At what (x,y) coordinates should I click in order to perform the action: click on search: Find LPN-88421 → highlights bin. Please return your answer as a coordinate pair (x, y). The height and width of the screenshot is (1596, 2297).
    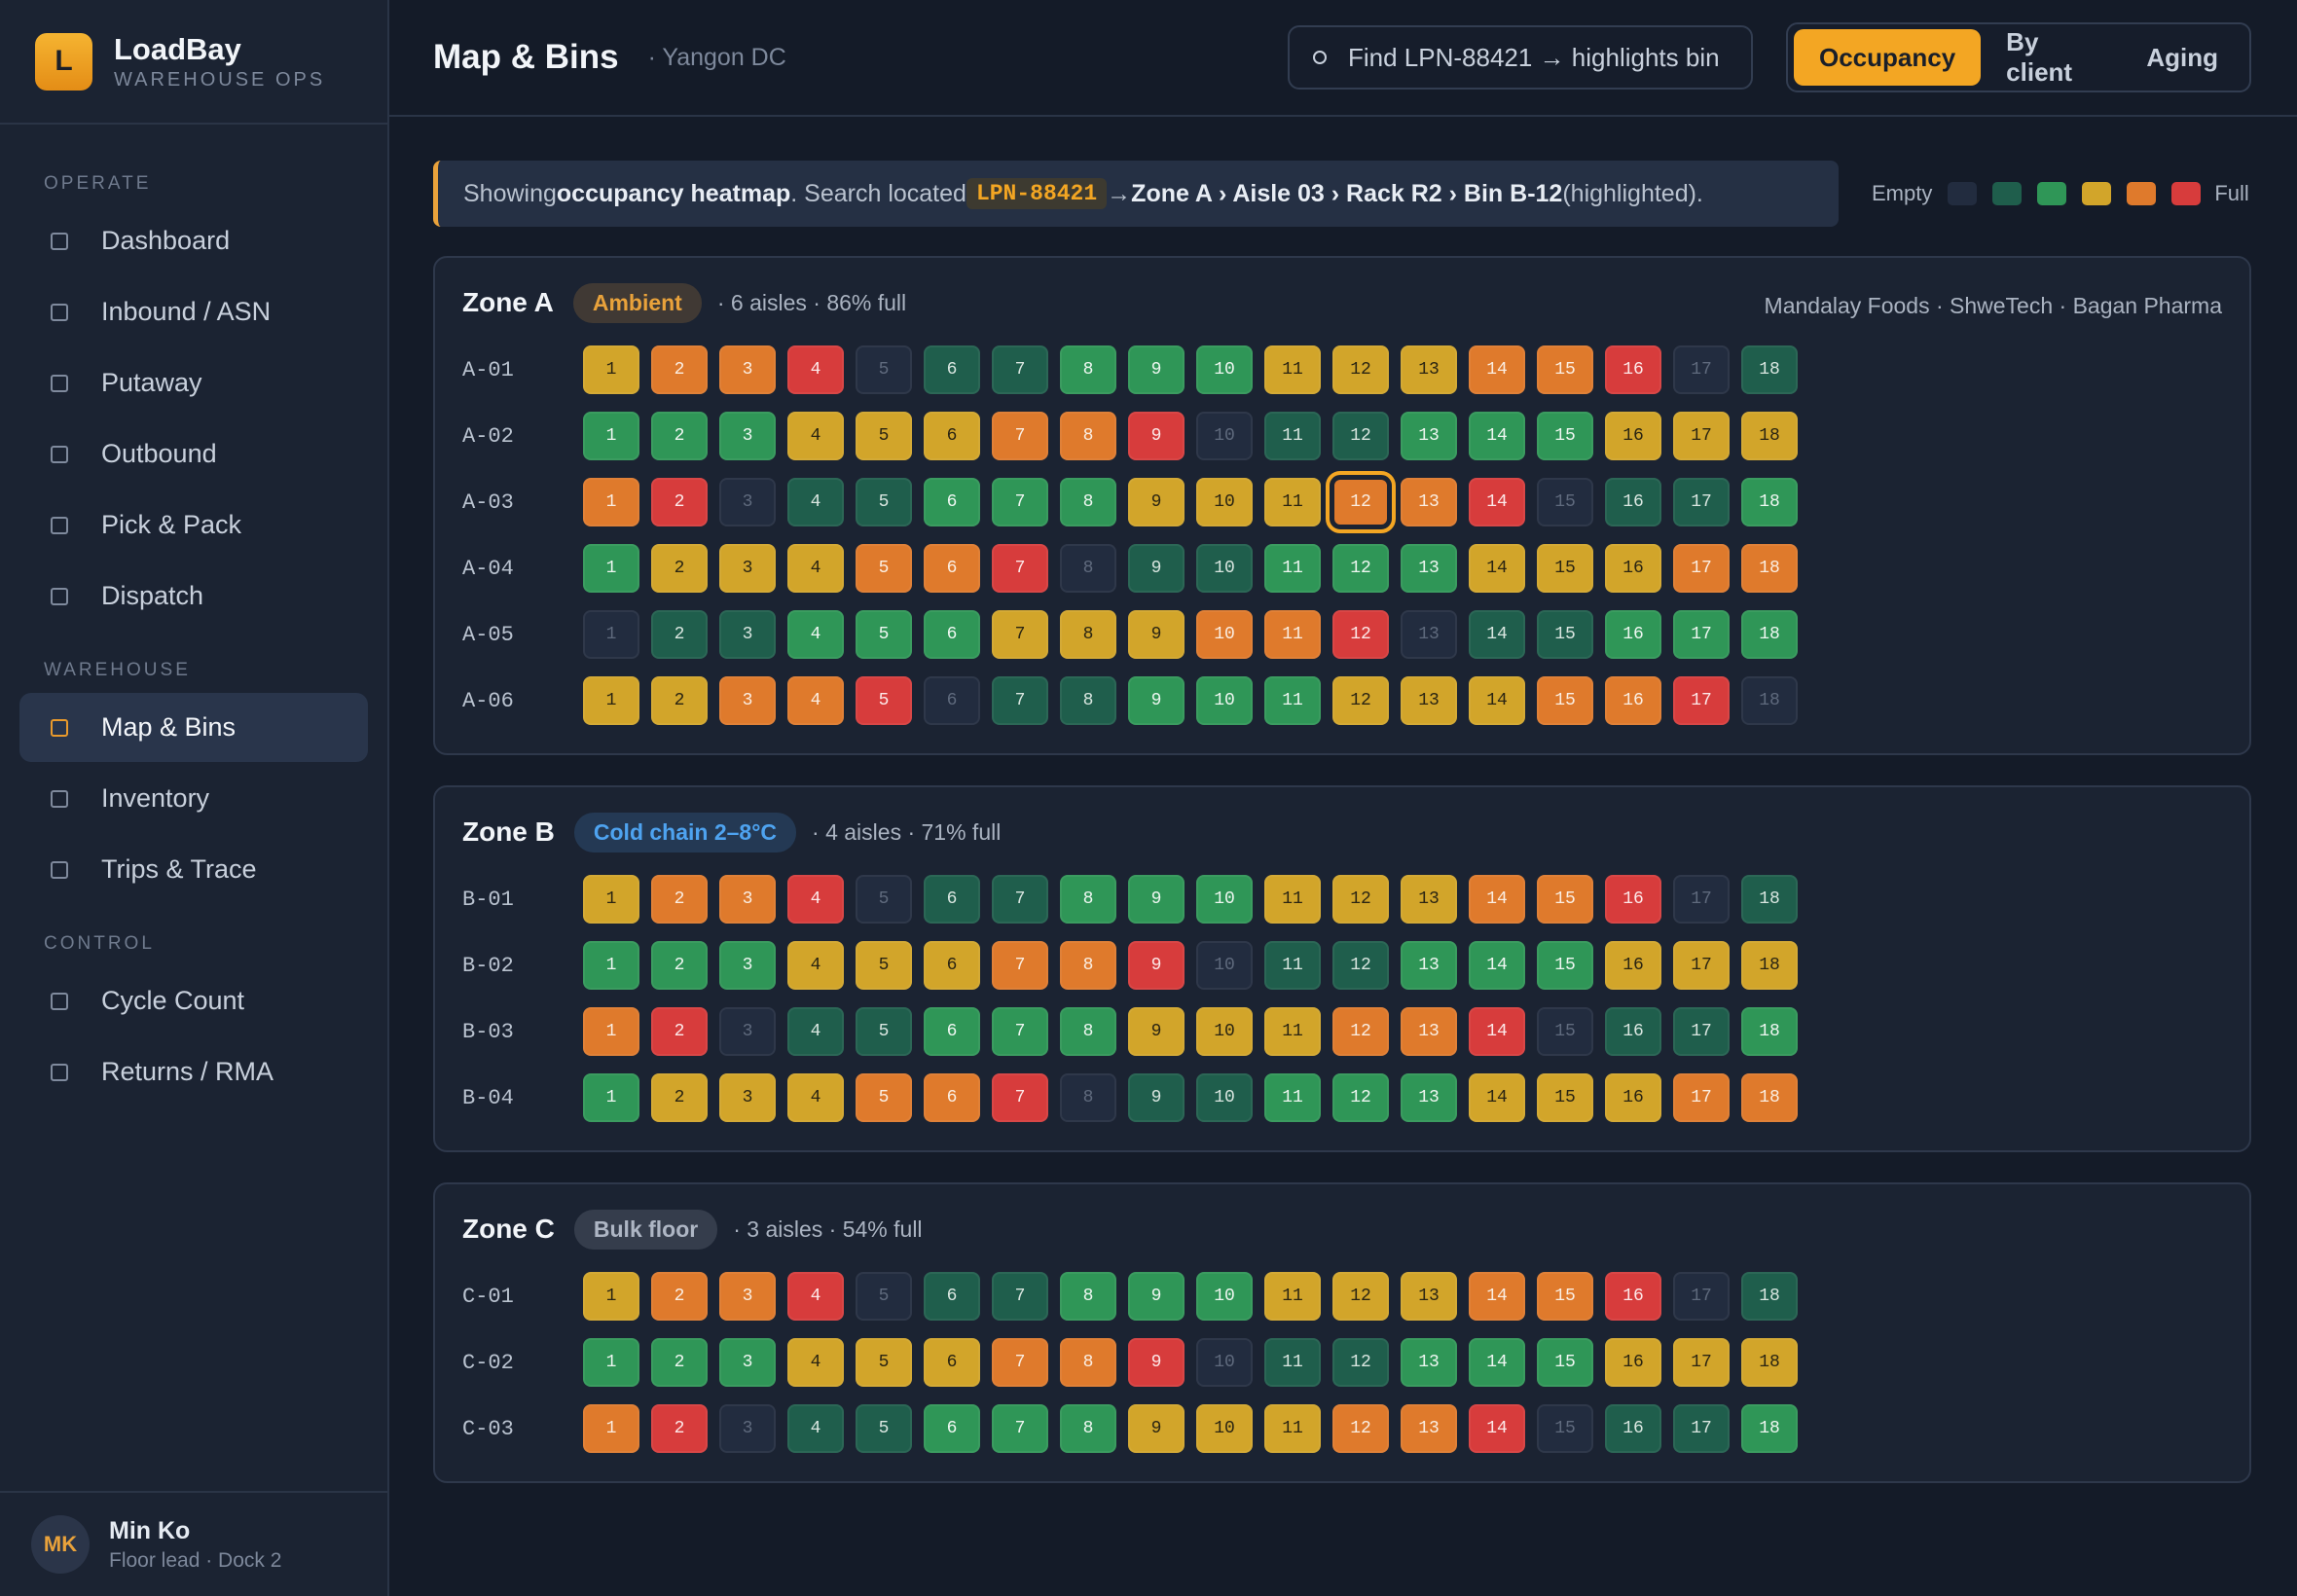
    Looking at the image, I should click on (1521, 57).